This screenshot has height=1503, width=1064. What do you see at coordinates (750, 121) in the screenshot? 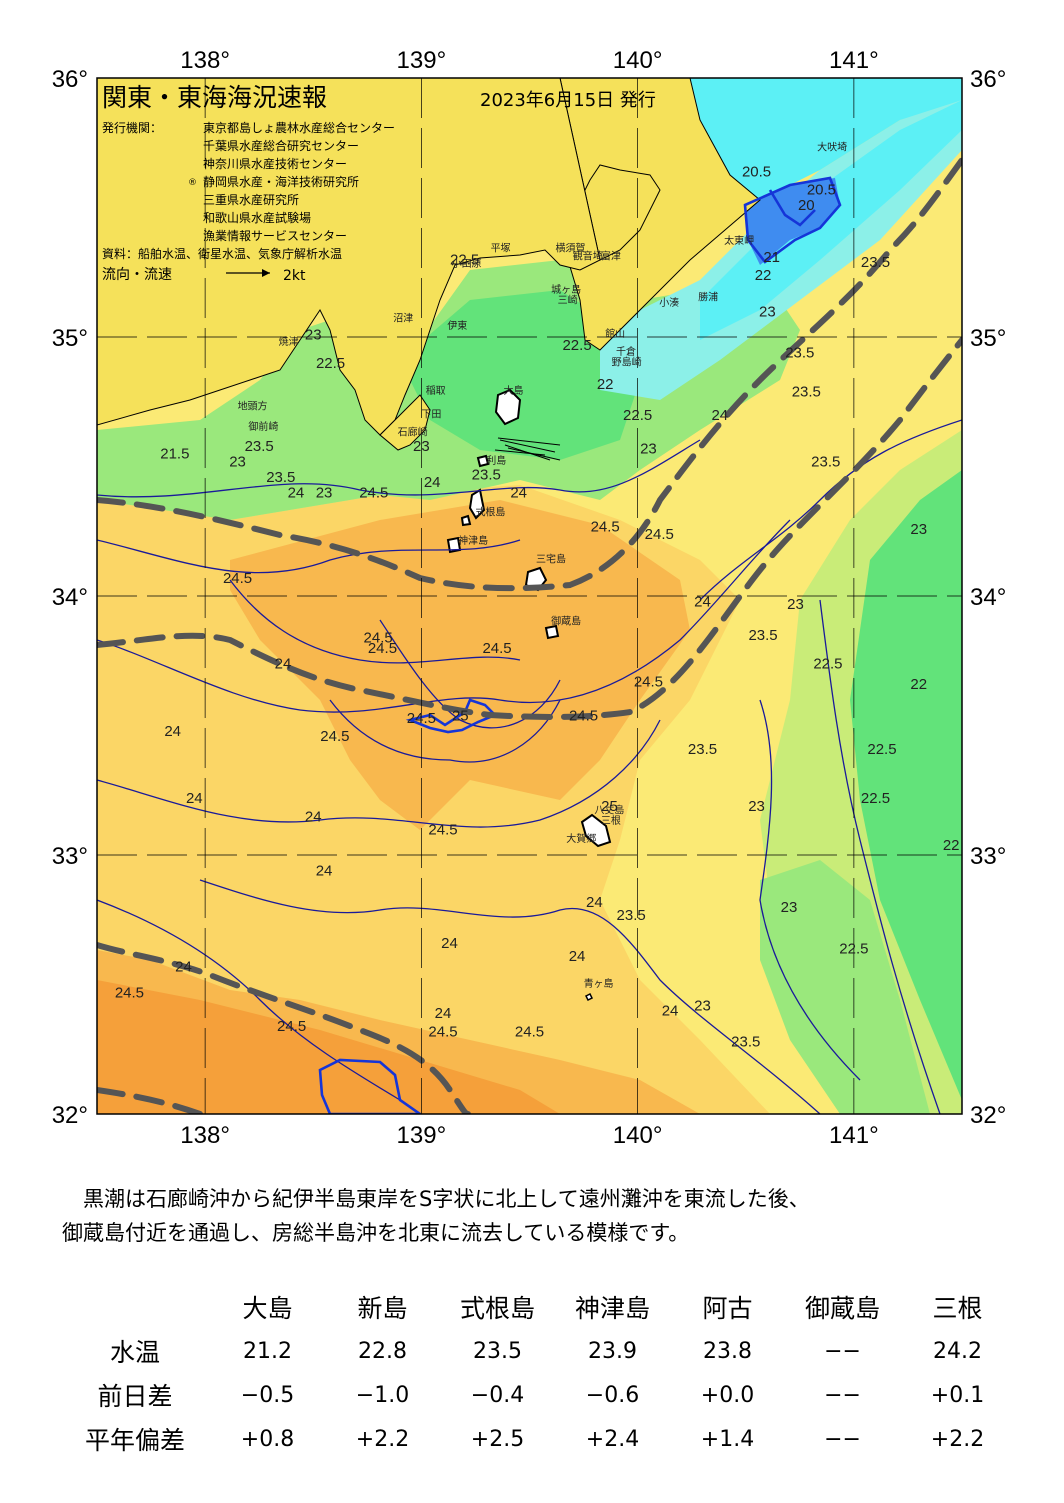
I see `land-cyan-peninsula-tip` at bounding box center [750, 121].